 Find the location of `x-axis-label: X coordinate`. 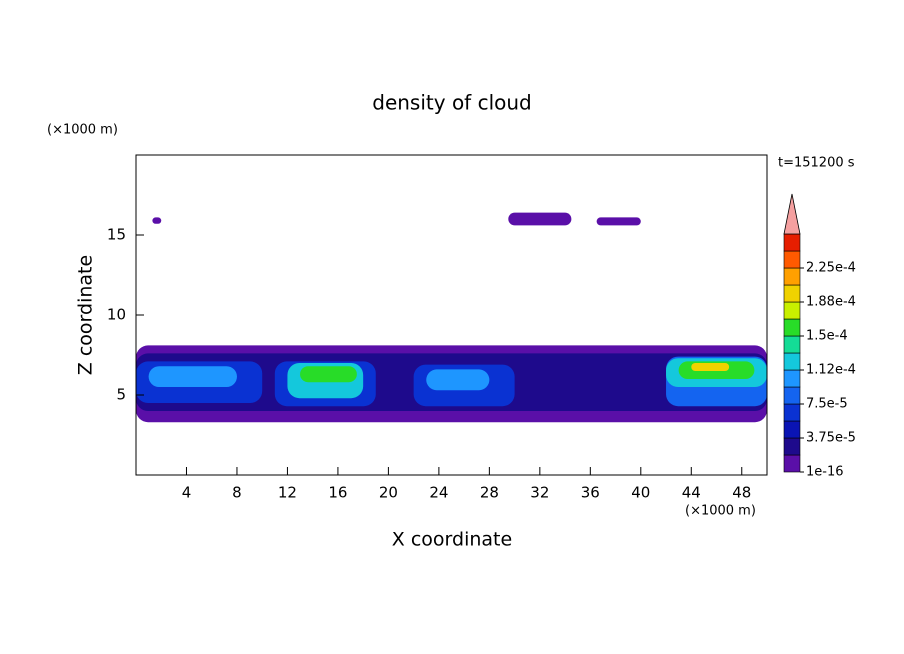

x-axis-label: X coordinate is located at coordinates (452, 540).